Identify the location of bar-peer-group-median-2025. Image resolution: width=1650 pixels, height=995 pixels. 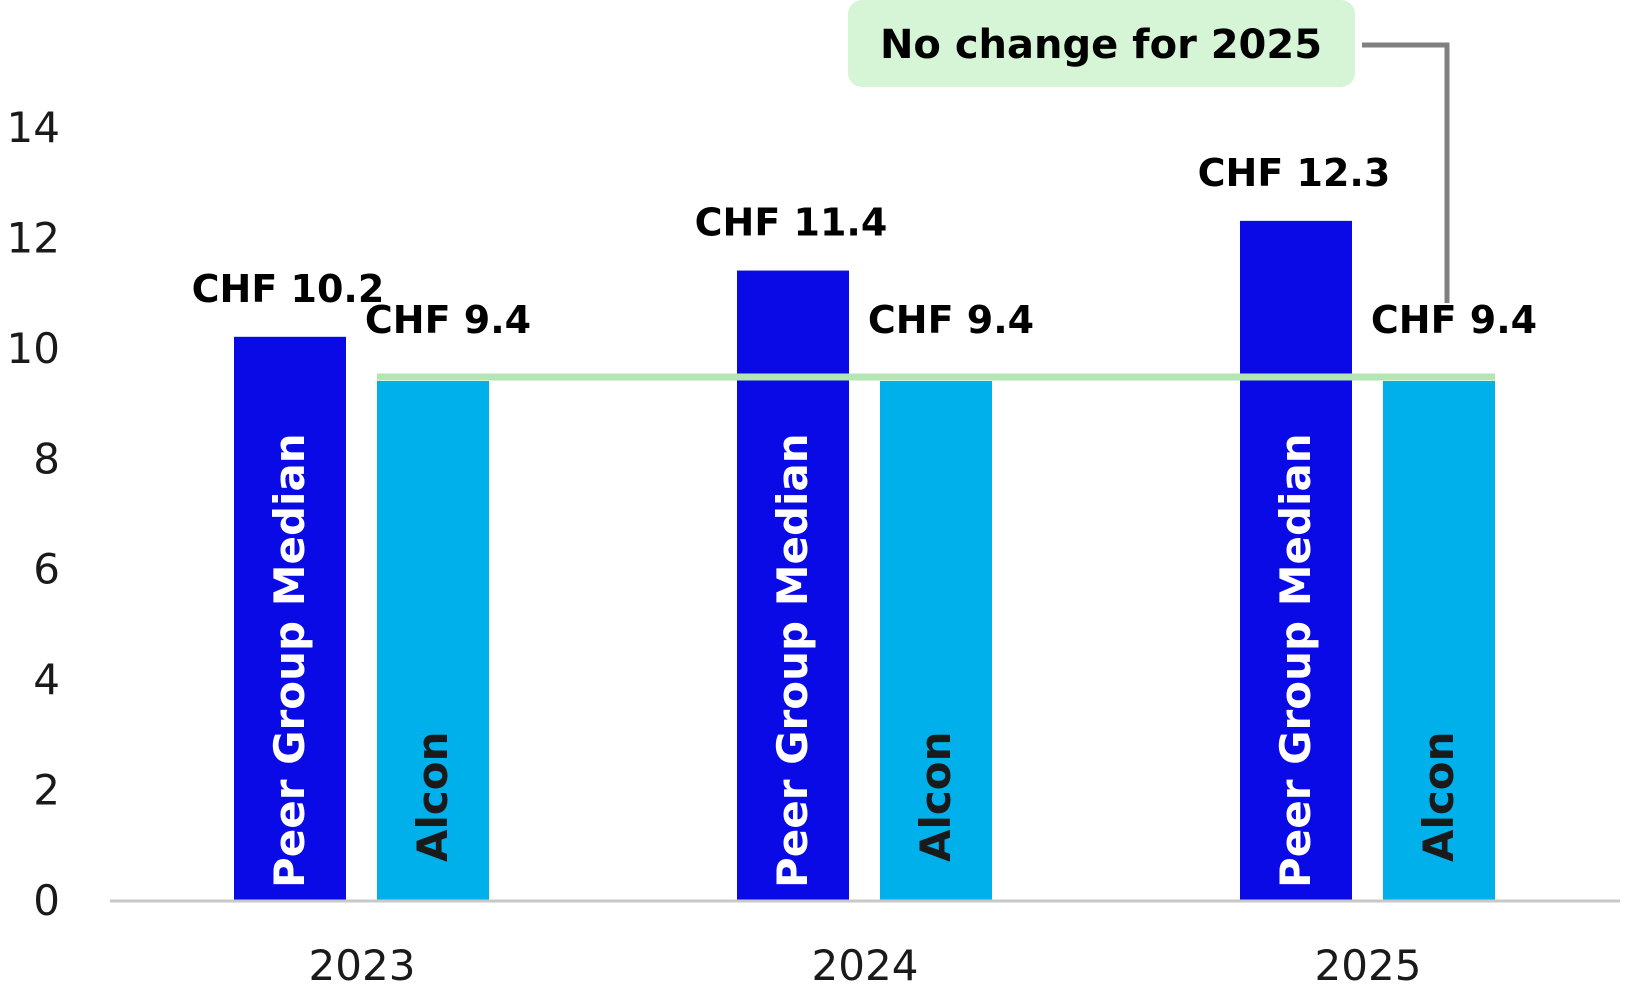
(1296, 560).